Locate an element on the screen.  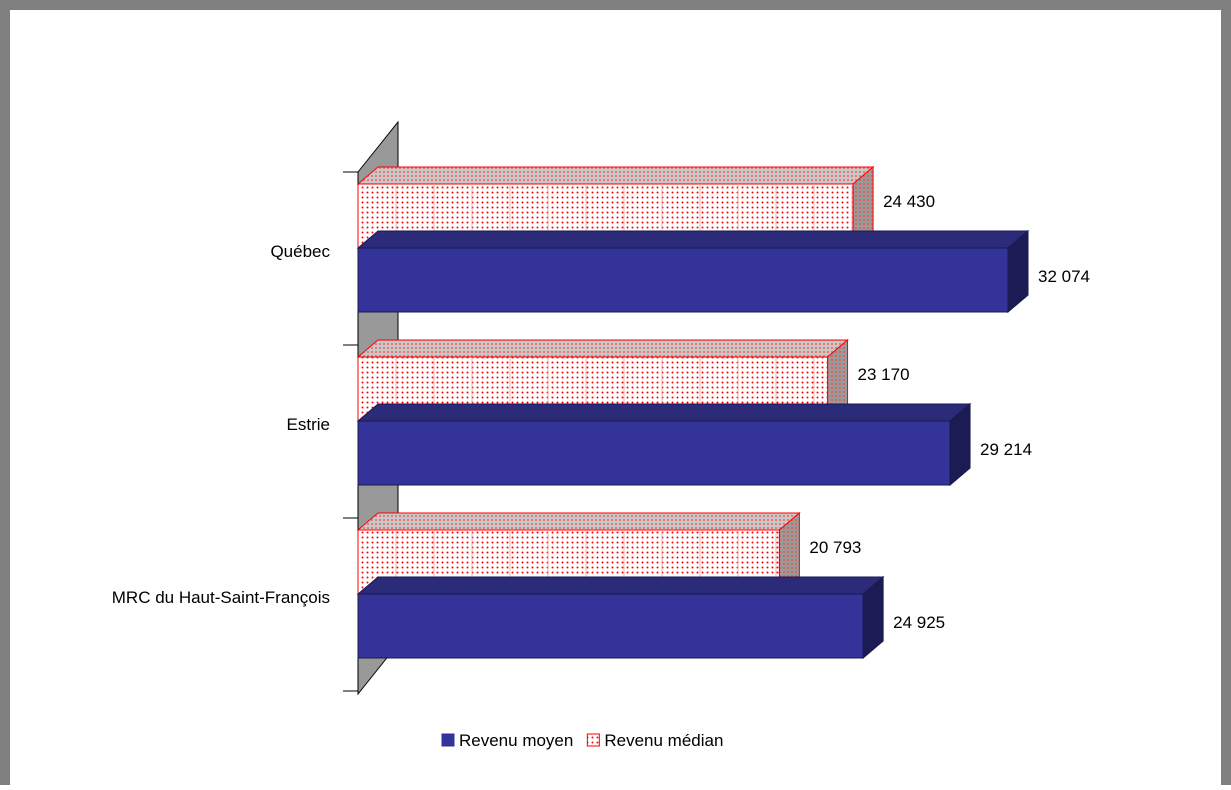
legend-swatch-revenu-moyen is located at coordinates (448, 740).